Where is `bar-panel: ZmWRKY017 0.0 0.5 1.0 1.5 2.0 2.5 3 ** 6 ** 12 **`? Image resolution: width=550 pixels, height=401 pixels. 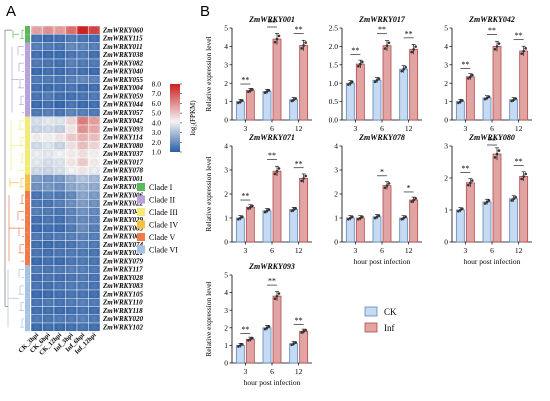
bar-panel: ZmWRKY017 0.0 0.5 1.0 1.5 2.0 2.5 3 ** 6 ** 12 ** is located at coordinates (375, 74).